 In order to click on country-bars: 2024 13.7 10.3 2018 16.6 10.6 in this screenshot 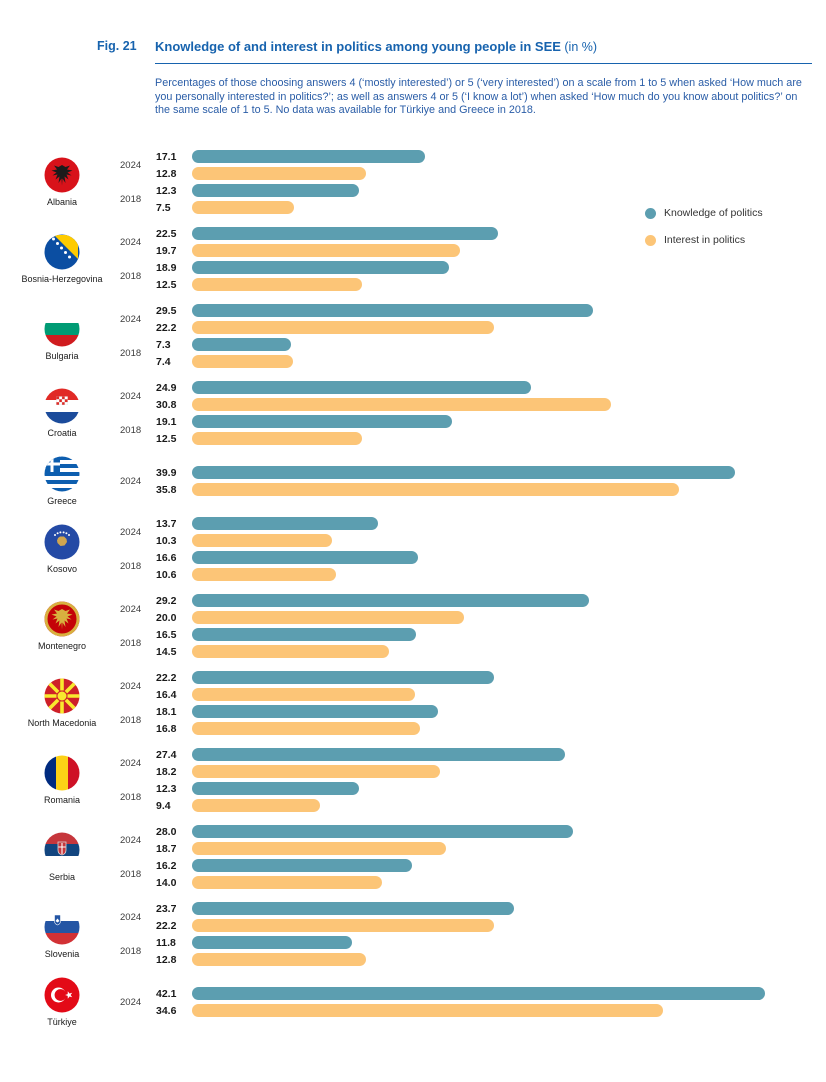, I will do `click(469, 549)`.